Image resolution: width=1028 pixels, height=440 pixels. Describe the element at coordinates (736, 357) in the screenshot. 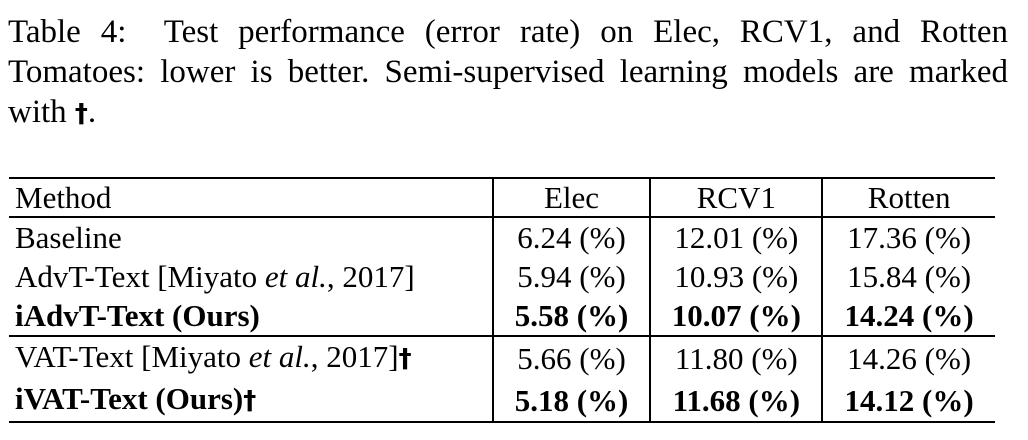

I see `rcv1-cell: 11.80 (%)` at that location.